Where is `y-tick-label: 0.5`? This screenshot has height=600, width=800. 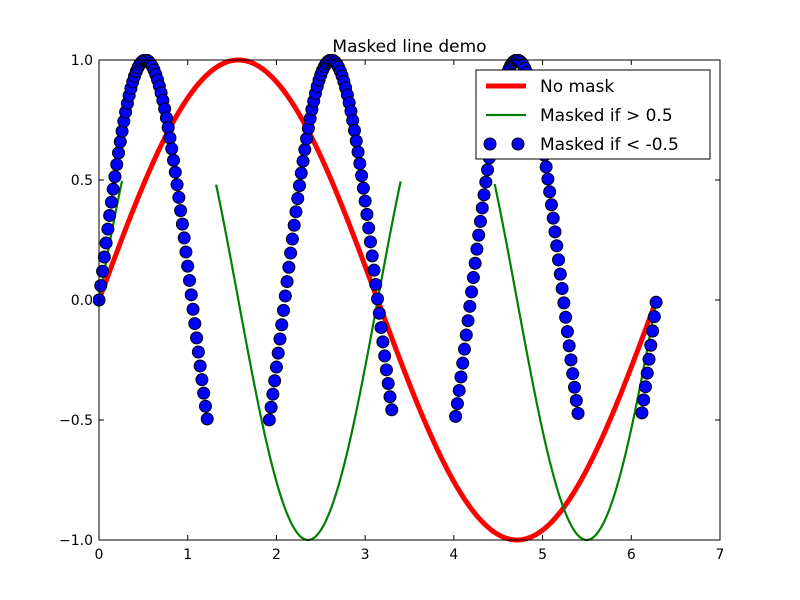
y-tick-label: 0.5 is located at coordinates (82, 181).